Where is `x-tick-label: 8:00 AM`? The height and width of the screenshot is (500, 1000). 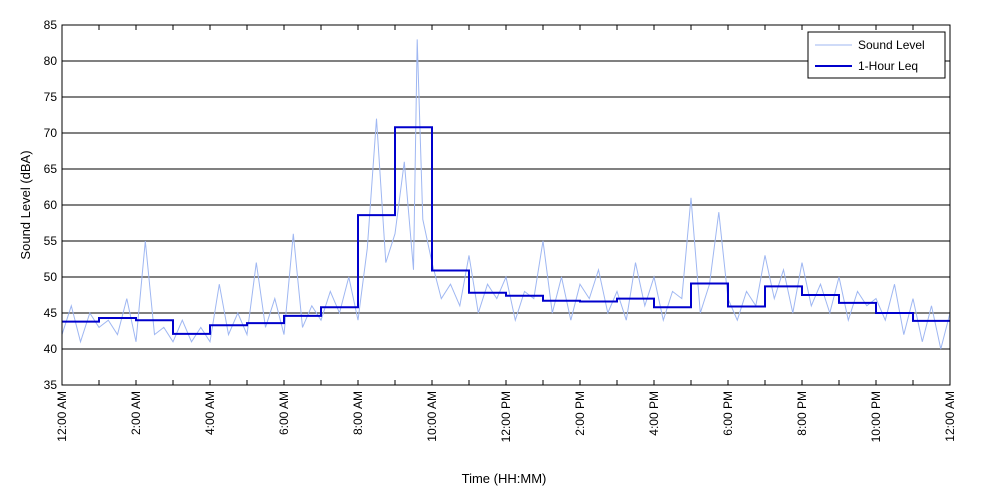 x-tick-label: 8:00 AM is located at coordinates (358, 413).